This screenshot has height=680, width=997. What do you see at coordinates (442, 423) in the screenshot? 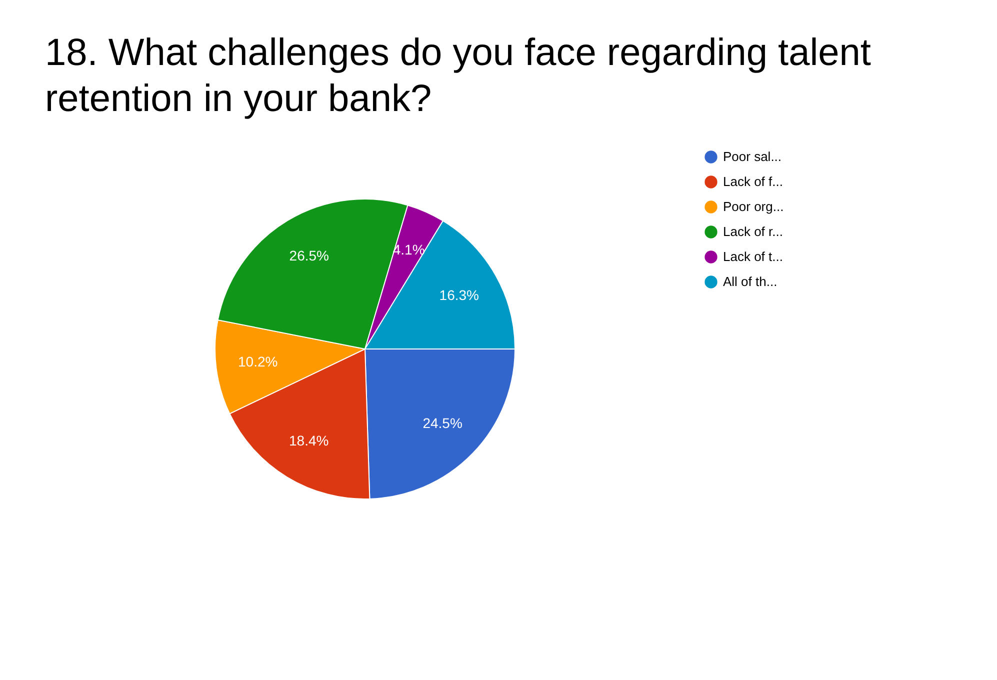
I see `data-label: 24.5%` at bounding box center [442, 423].